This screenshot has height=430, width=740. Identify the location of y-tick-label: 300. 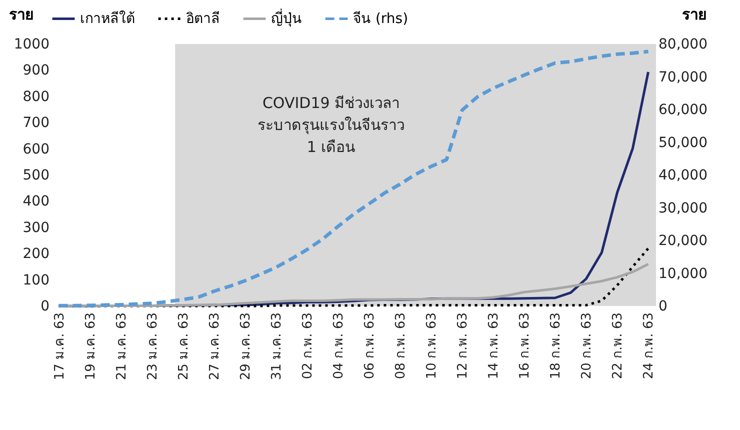
(36, 228).